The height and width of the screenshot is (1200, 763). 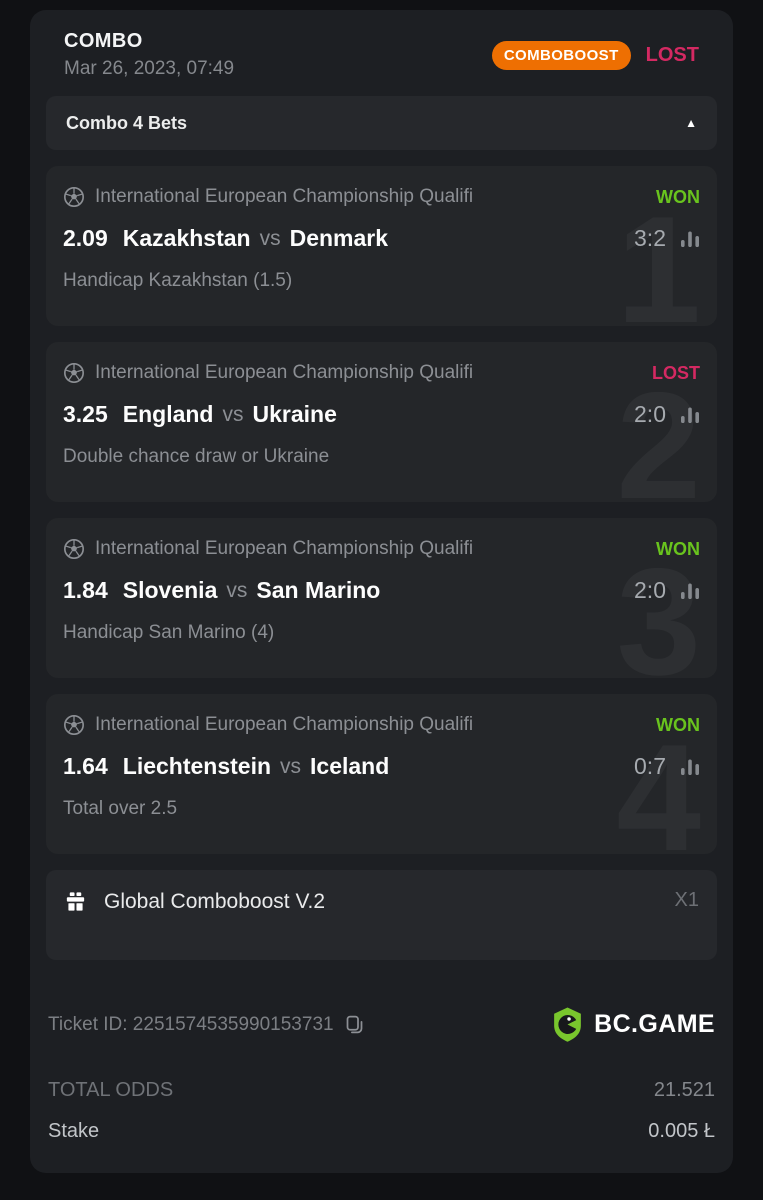 I want to click on bet-odds: 1.64, so click(x=85, y=766).